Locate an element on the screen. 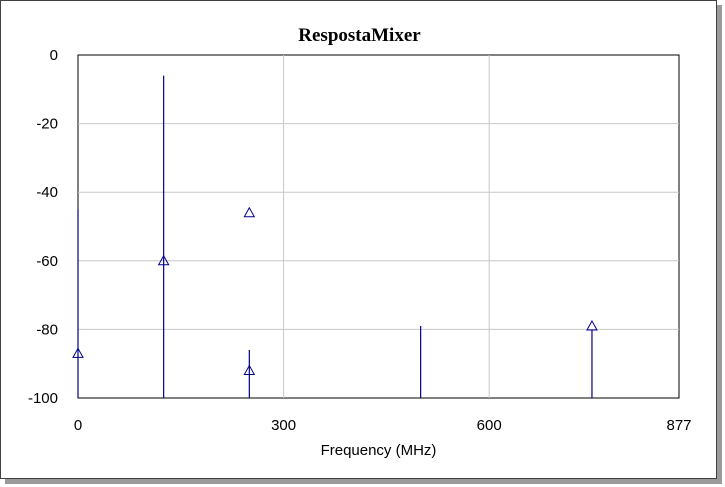 Image resolution: width=725 pixels, height=487 pixels. y-tick-label: -100 is located at coordinates (43, 398).